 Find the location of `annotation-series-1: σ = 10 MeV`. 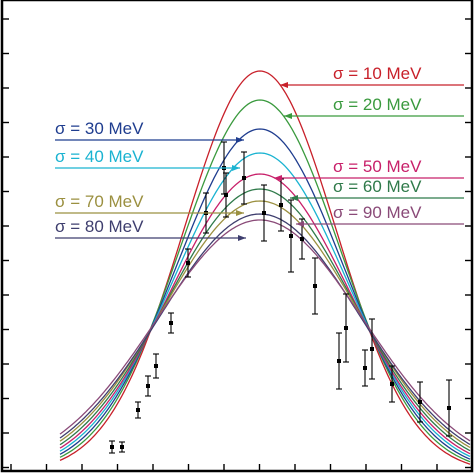

annotation-series-1: σ = 10 MeV is located at coordinates (372, 76).